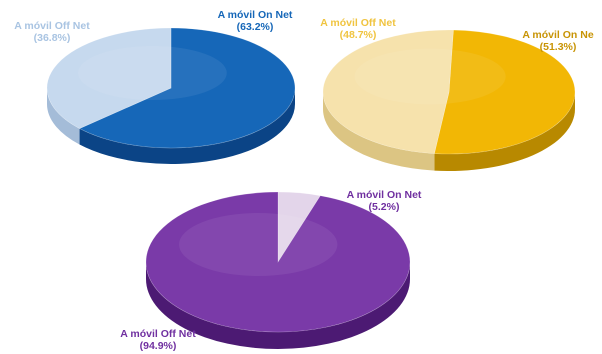 The height and width of the screenshot is (354, 602). I want to click on pie-3-slice-2-side, so click(278, 305).